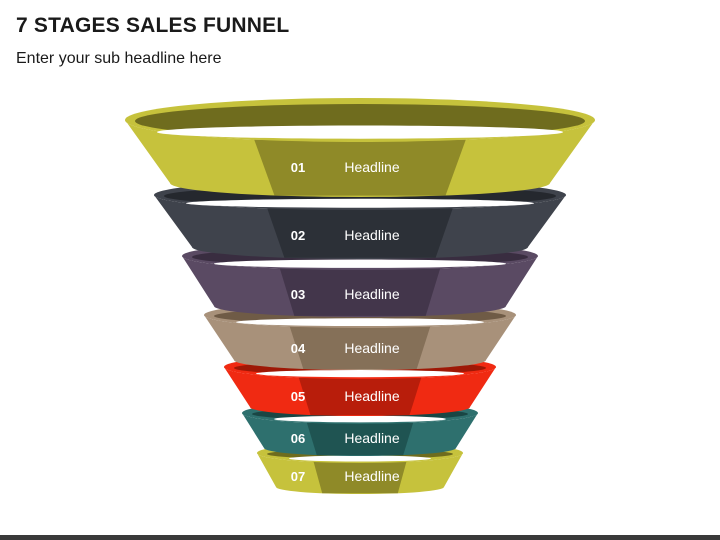 Image resolution: width=720 pixels, height=540 pixels. I want to click on page-subtitle: Enter your sub headline here, so click(119, 58).